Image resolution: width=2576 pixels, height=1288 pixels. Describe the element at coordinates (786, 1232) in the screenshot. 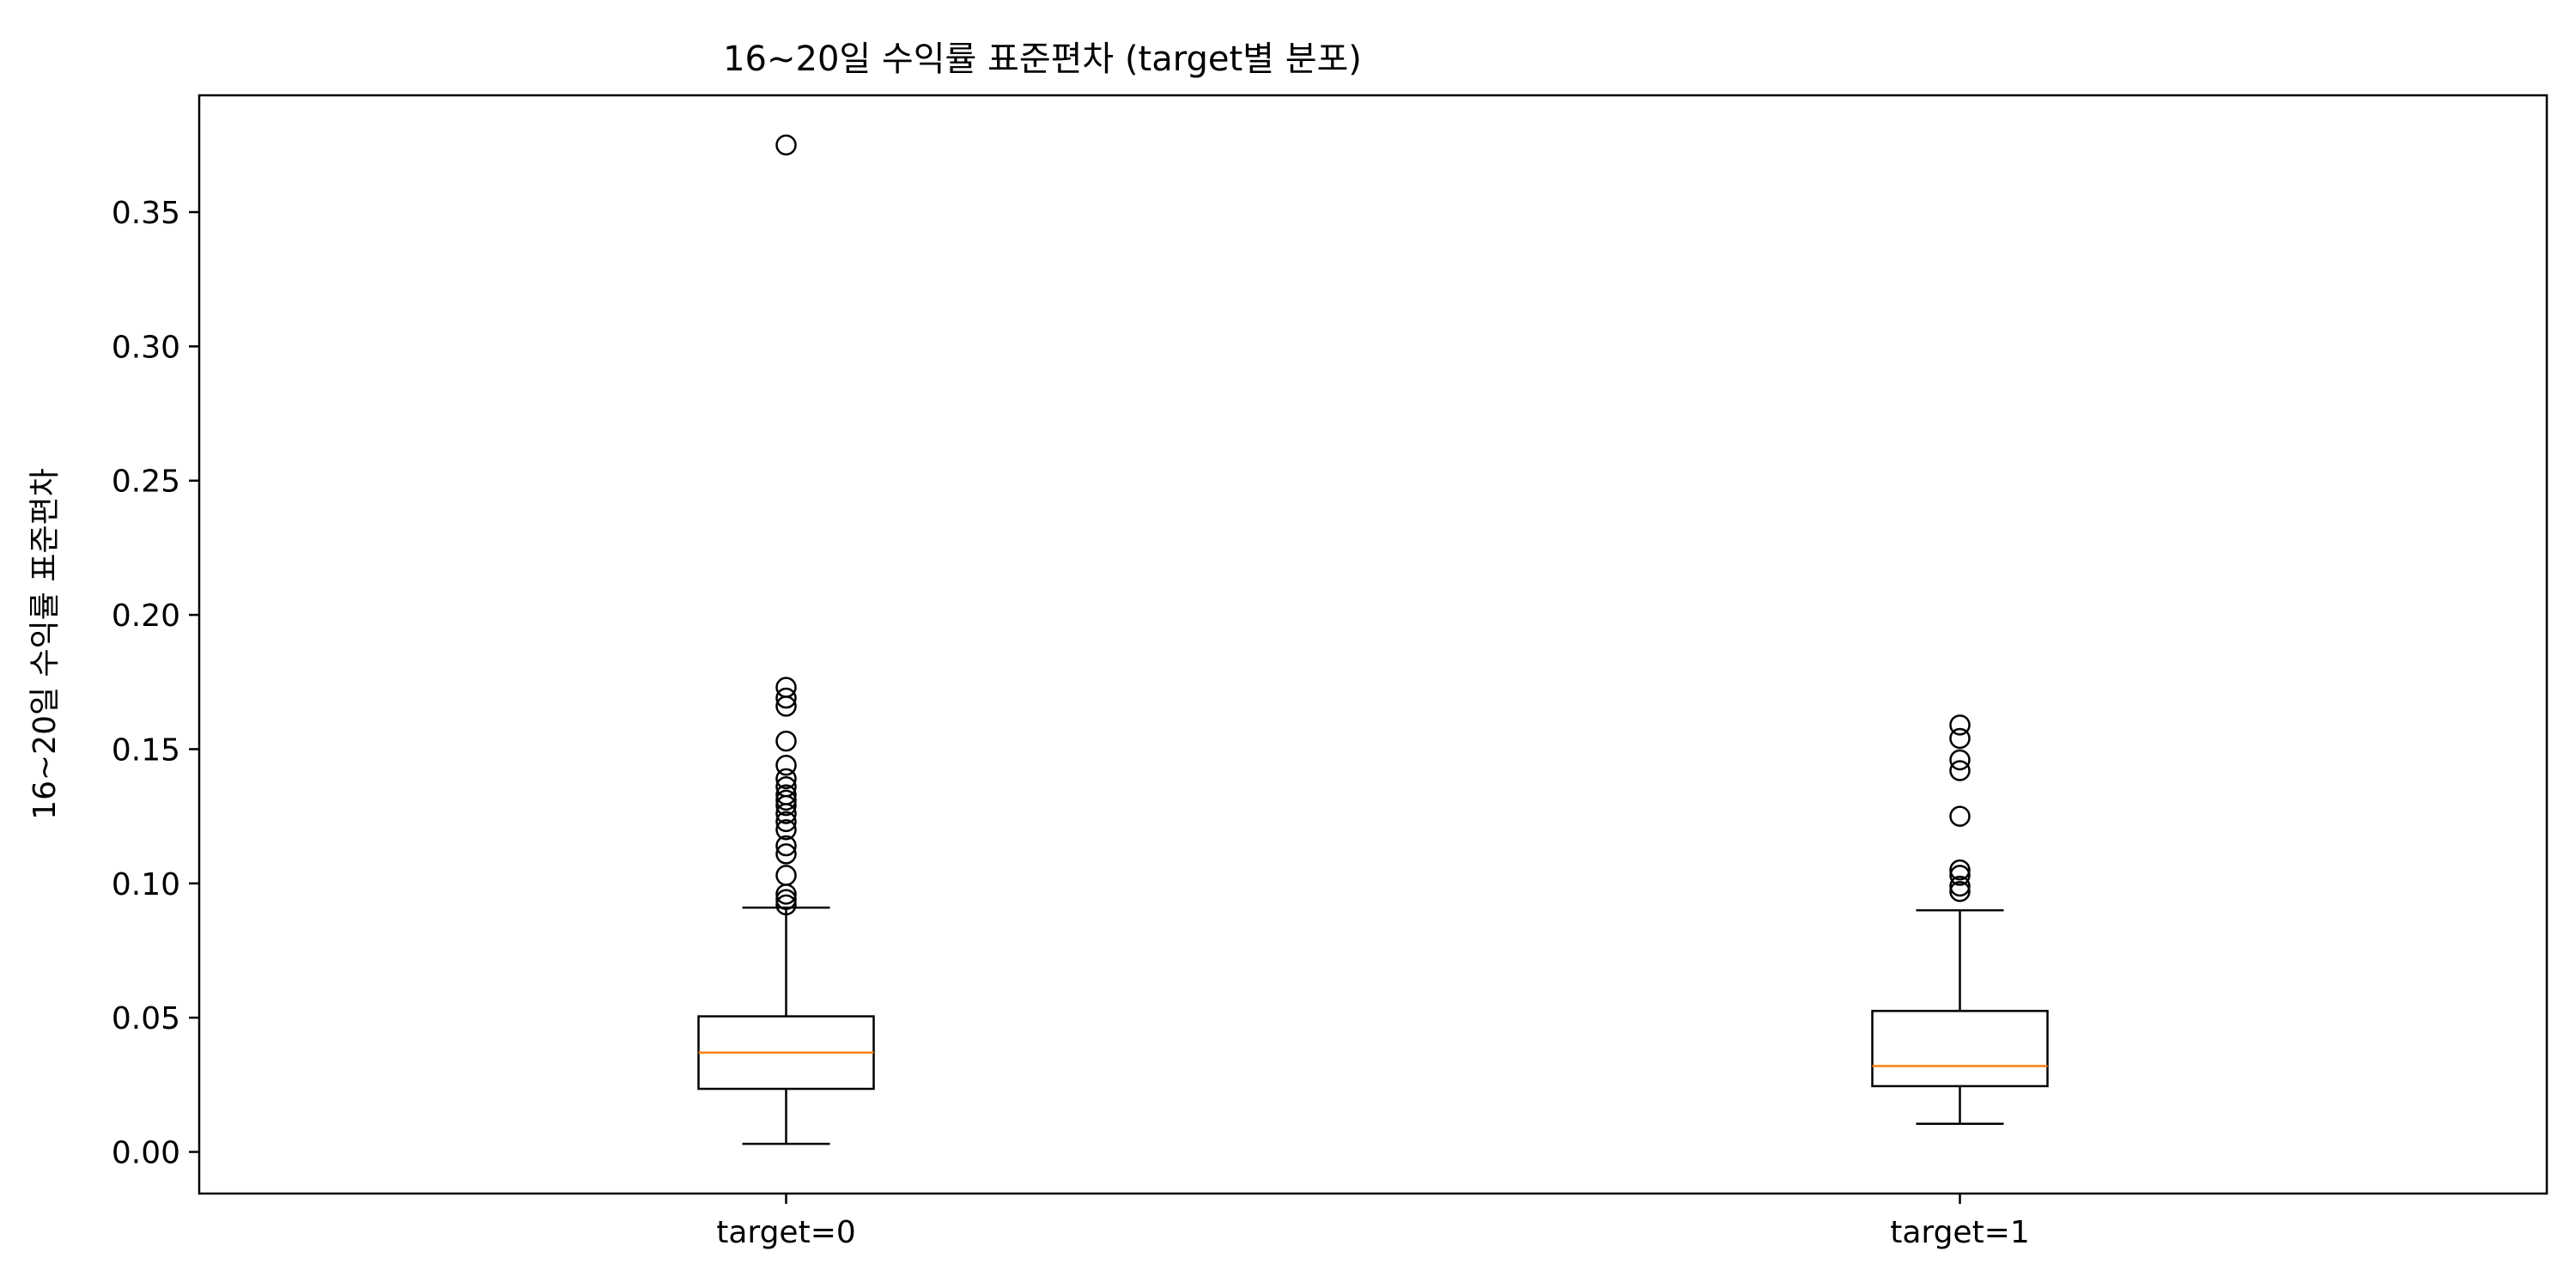

I see `x-tick-label: target=0` at that location.